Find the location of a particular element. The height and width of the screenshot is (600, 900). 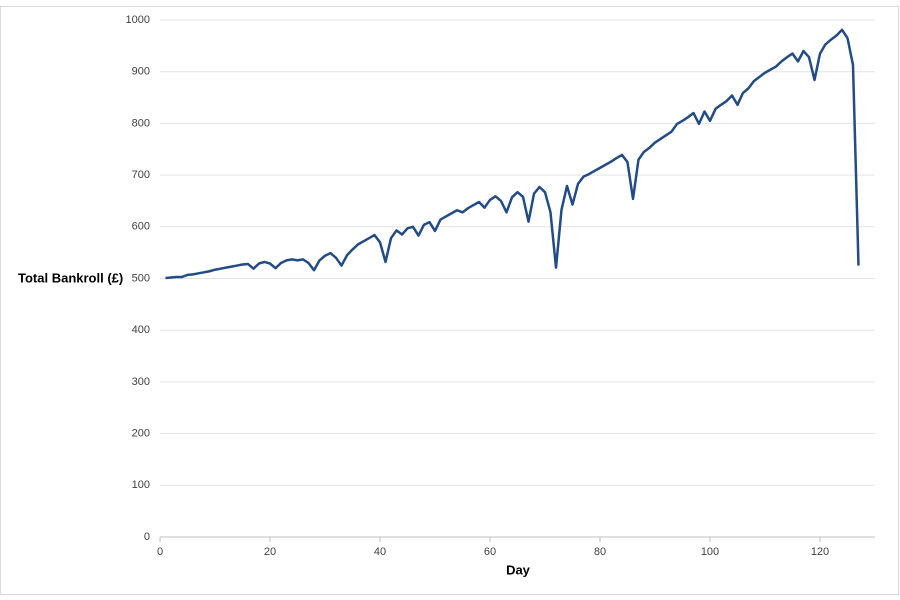

x-tick-label: 80 is located at coordinates (600, 552).